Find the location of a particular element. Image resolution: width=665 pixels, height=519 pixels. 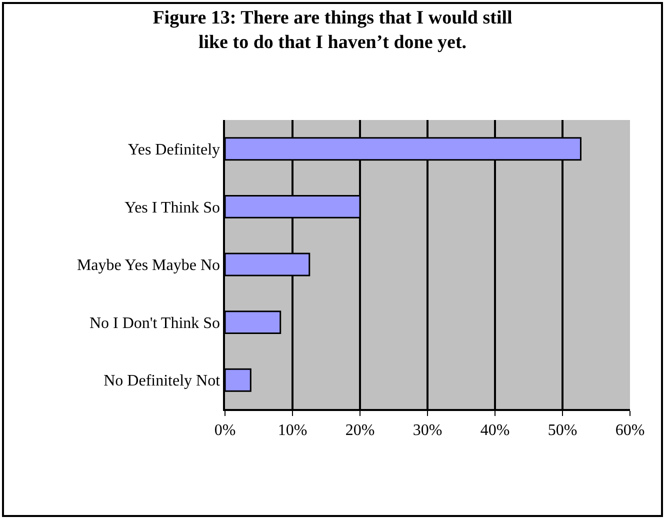

y-tick-label: Yes Definitely is located at coordinates (174, 150).